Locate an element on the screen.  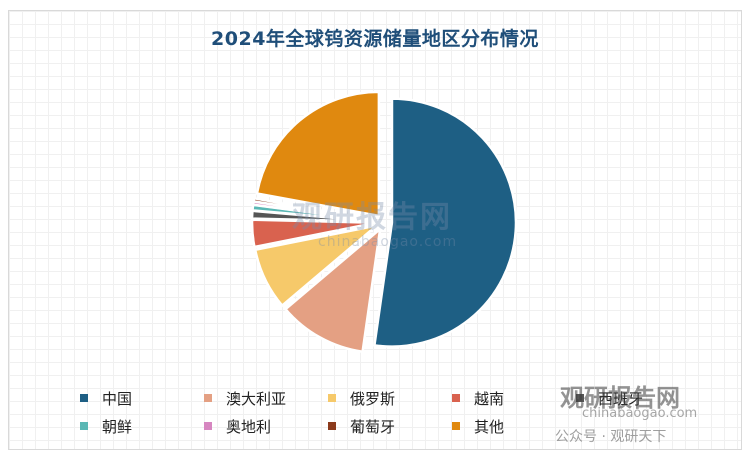
legend-item-vietnam: 越南 is located at coordinates (514, 398).